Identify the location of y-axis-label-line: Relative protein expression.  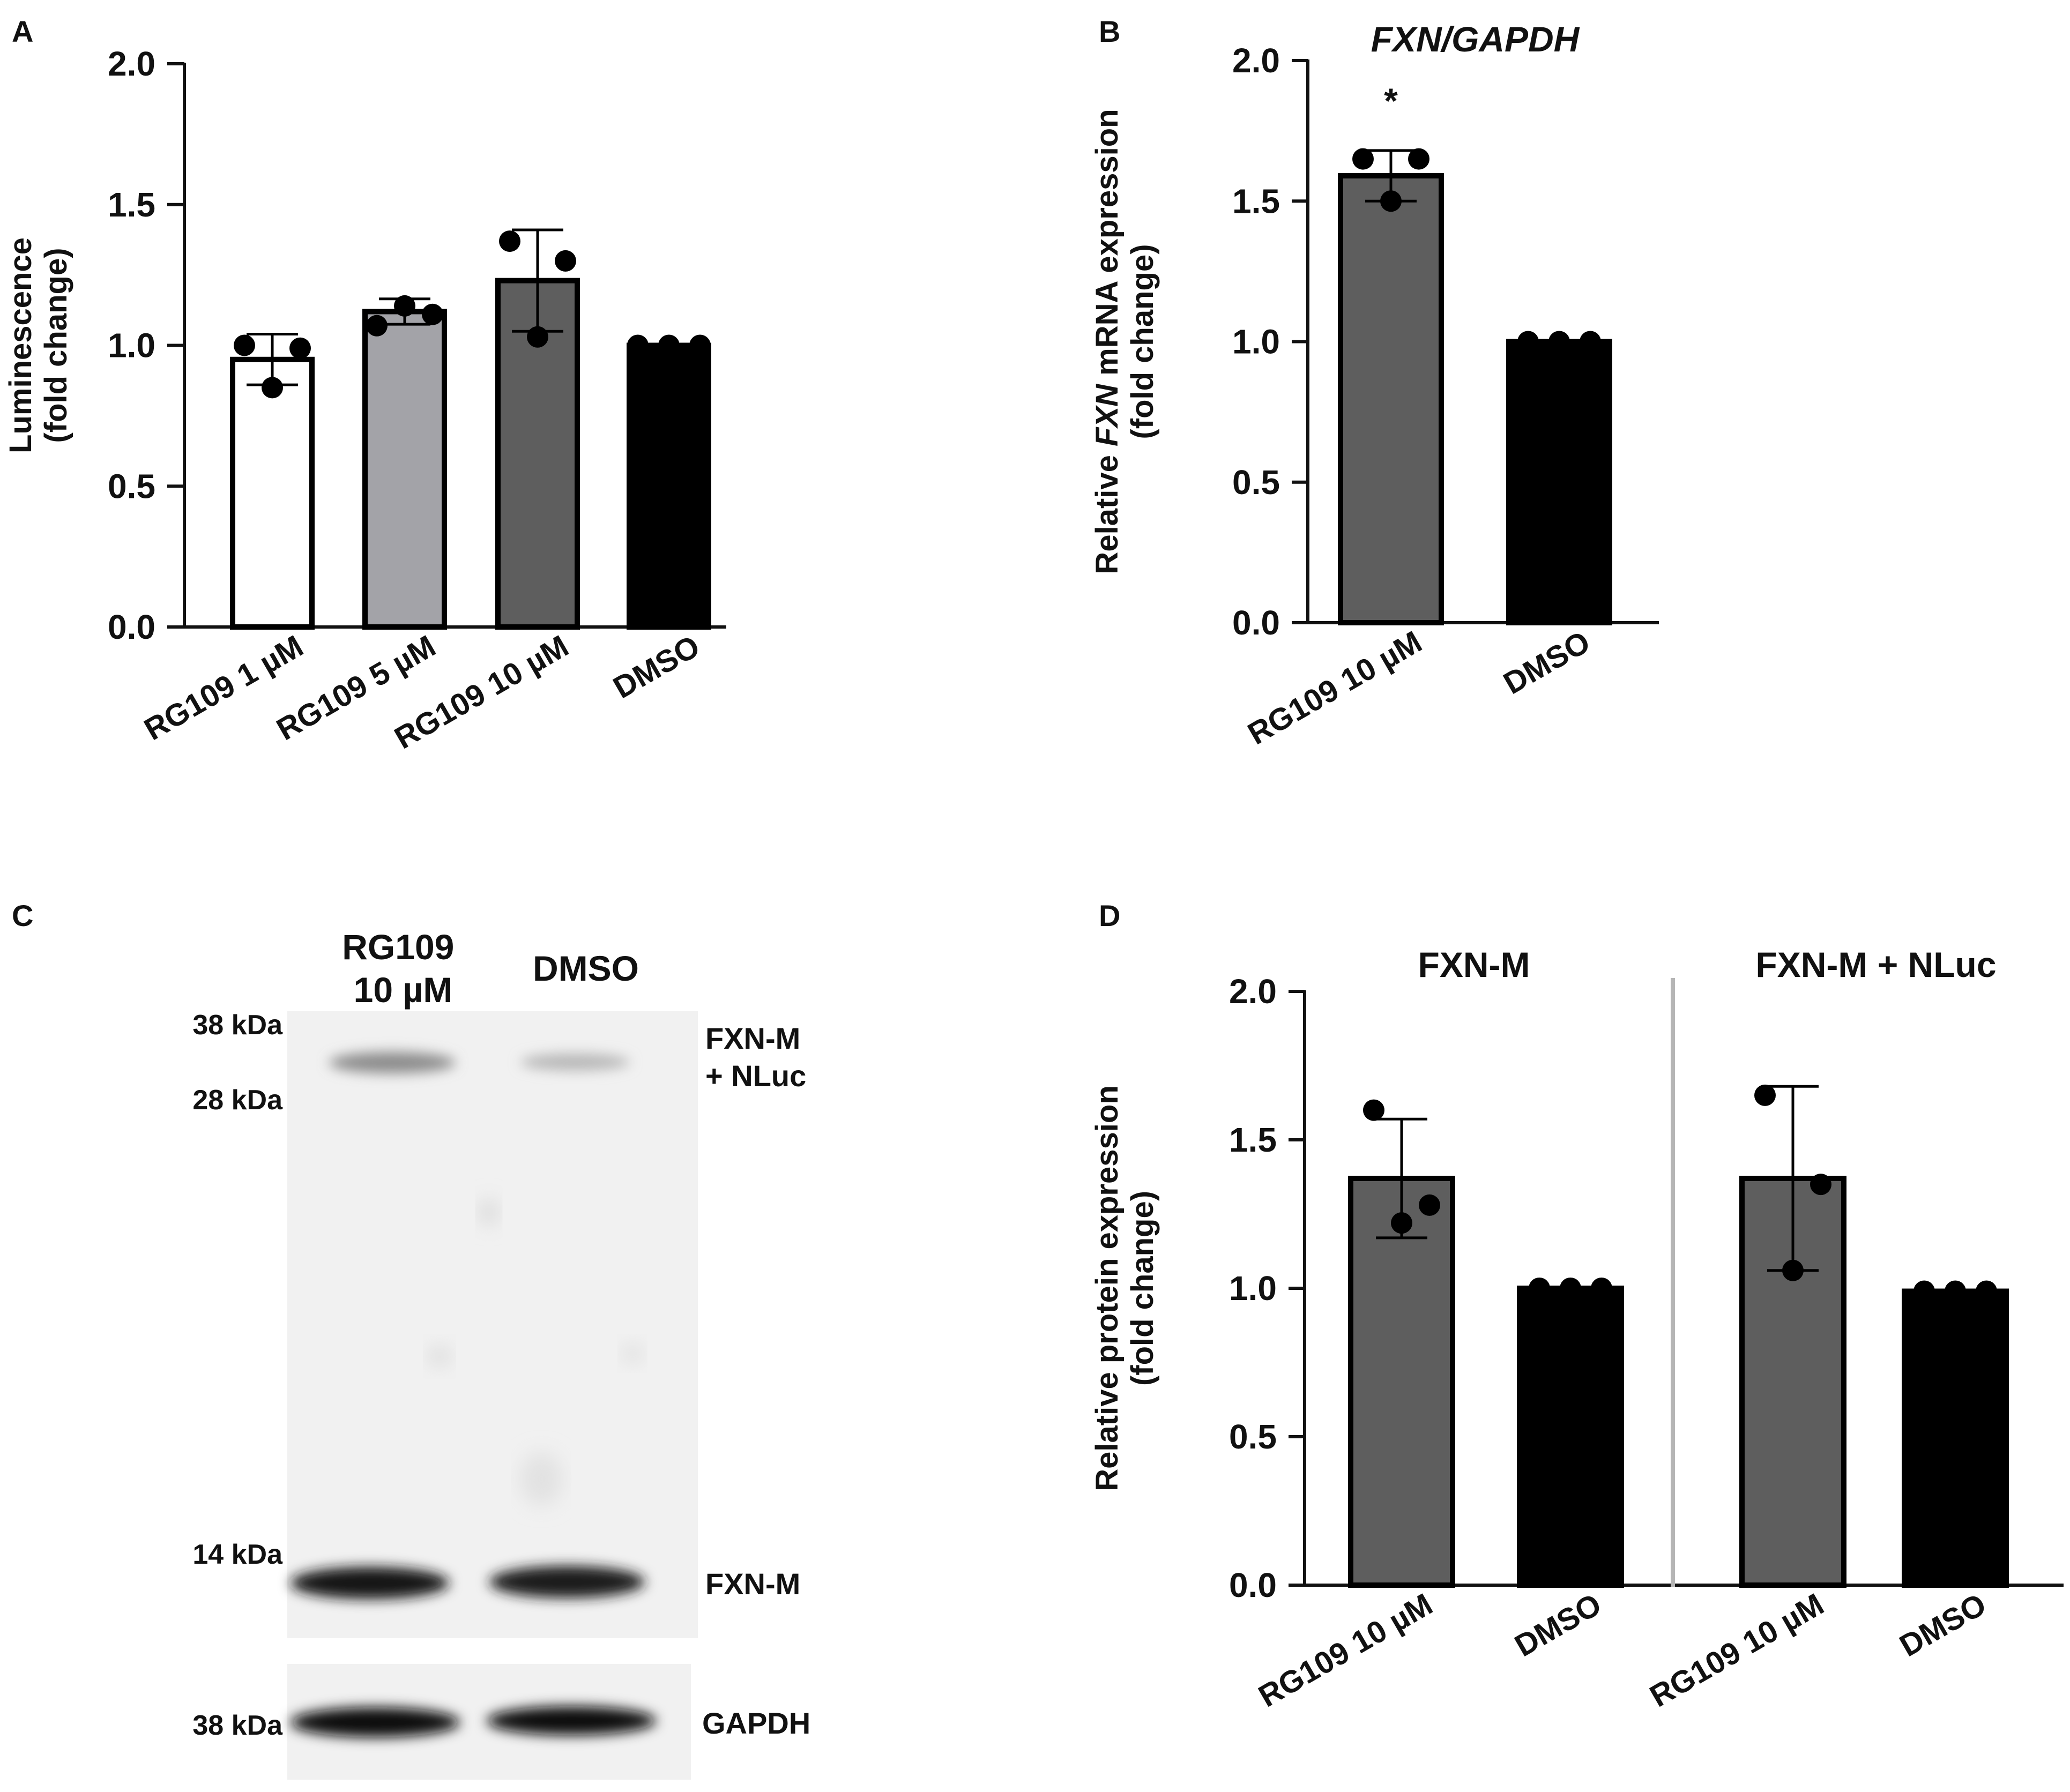
(1107, 1288).